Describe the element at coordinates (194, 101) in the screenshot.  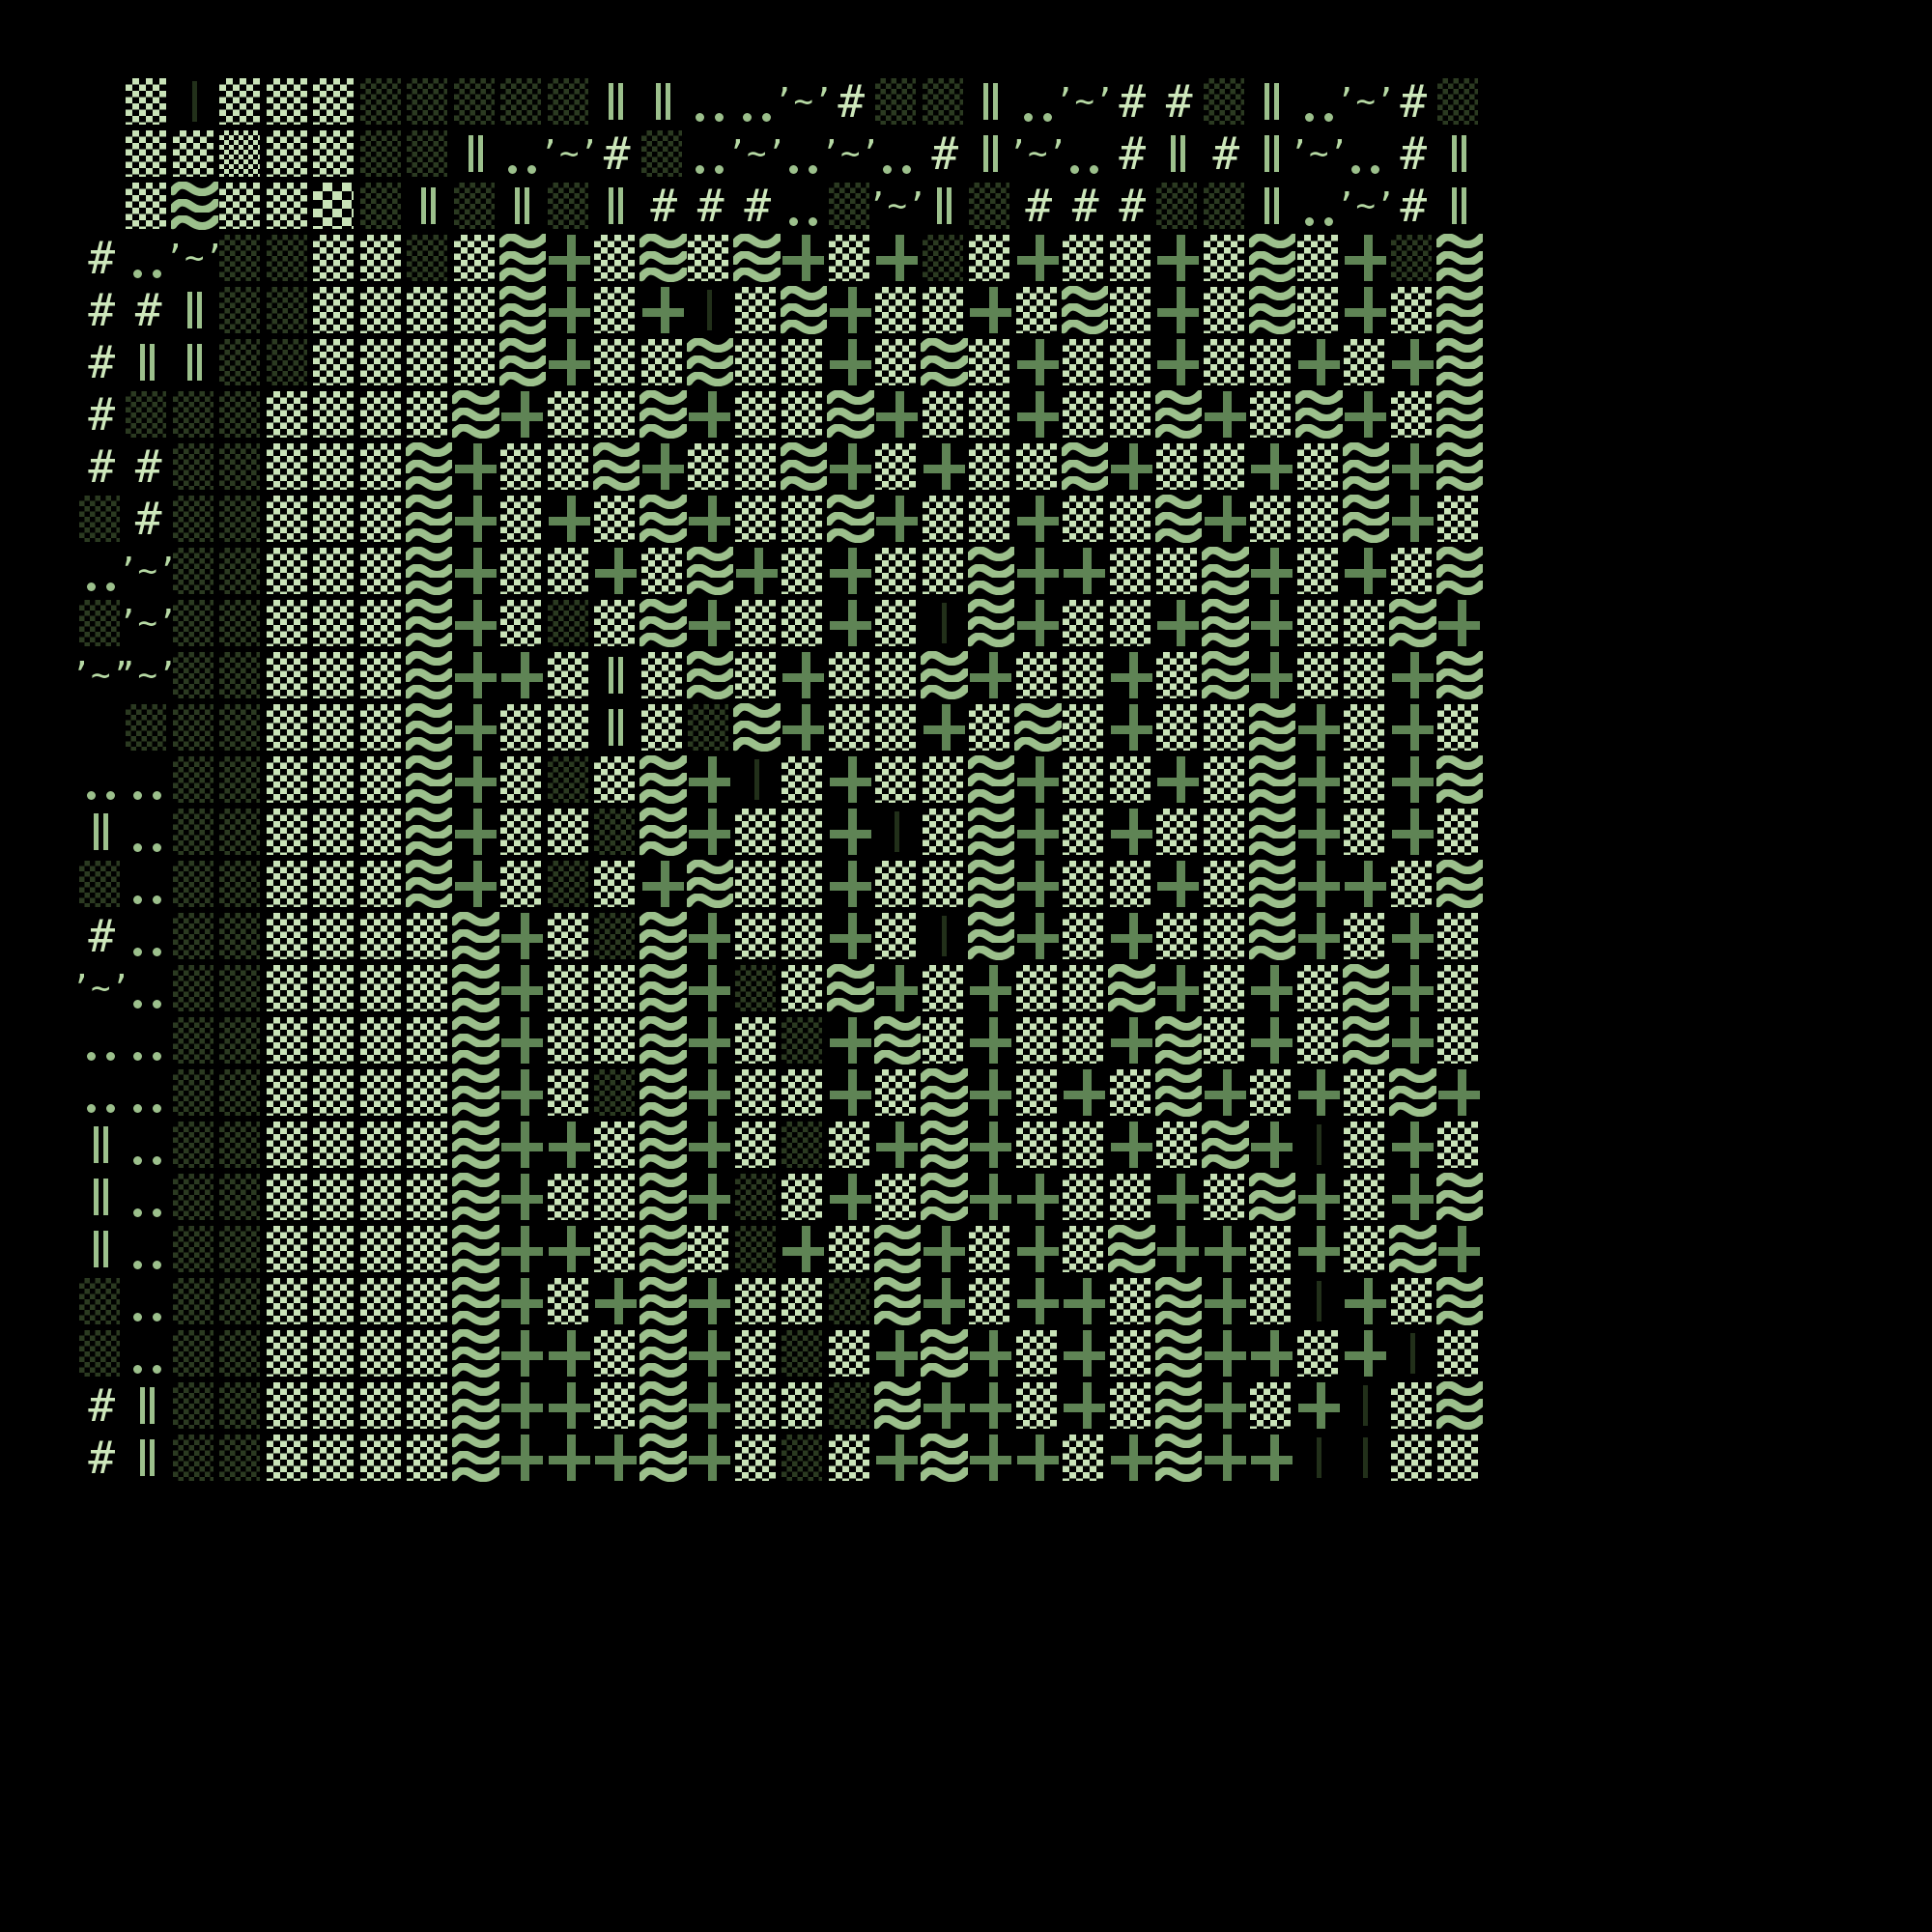
I see `glyph-cell-single-bar-dim` at that location.